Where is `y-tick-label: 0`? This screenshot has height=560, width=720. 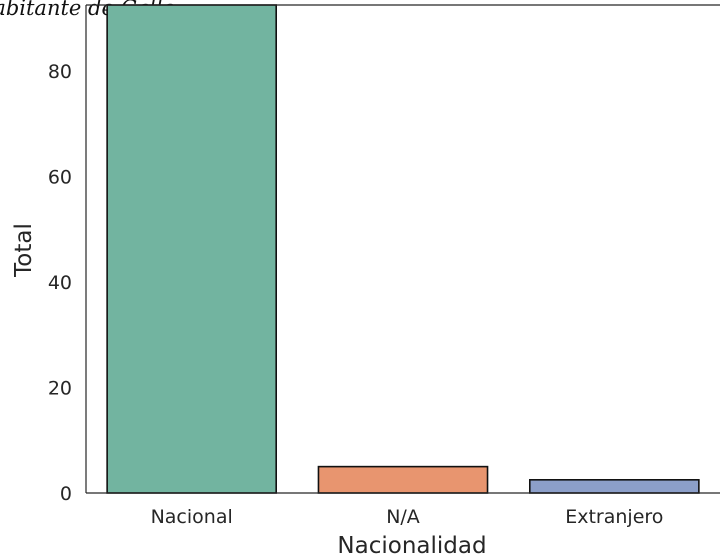 y-tick-label: 0 is located at coordinates (66, 494).